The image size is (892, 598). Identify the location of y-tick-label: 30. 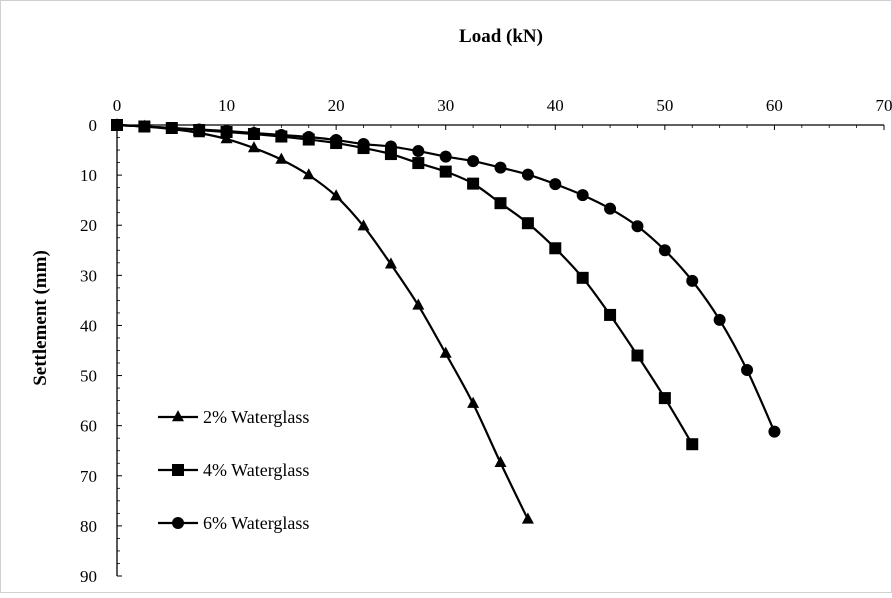
(88, 275).